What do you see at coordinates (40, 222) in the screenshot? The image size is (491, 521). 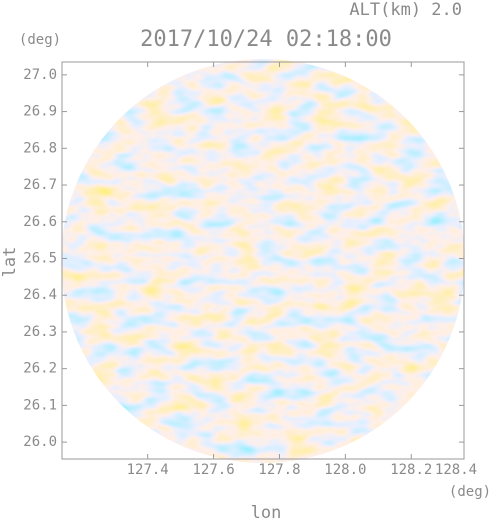 I see `y-tick-label: 26.6` at bounding box center [40, 222].